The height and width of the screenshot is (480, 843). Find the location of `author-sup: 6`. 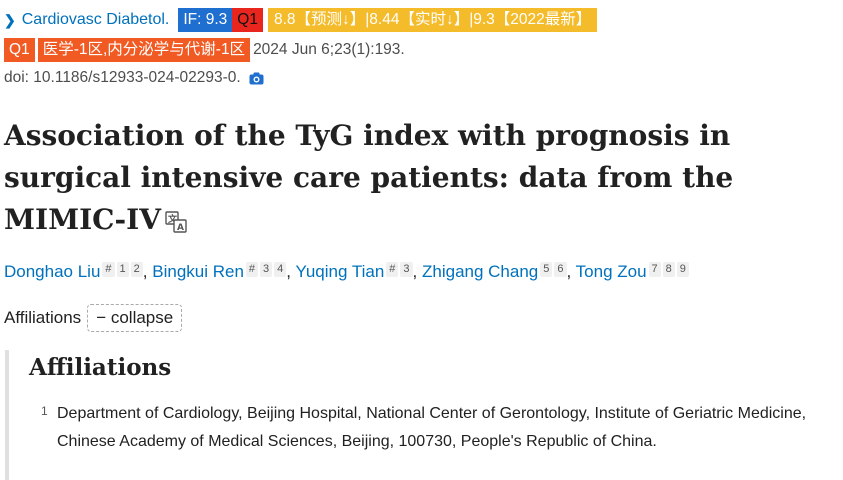

author-sup: 6 is located at coordinates (560, 269).